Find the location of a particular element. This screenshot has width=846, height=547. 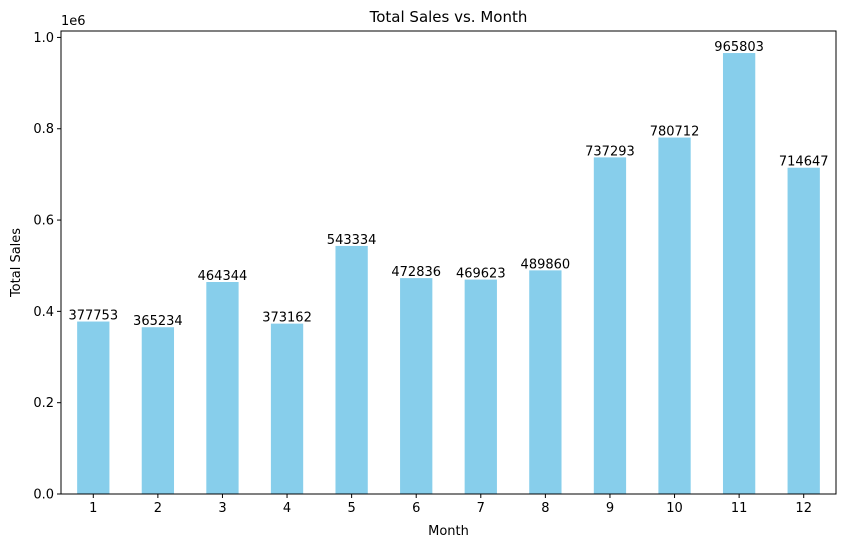

bar-value-label-3: 464344 is located at coordinates (223, 276).